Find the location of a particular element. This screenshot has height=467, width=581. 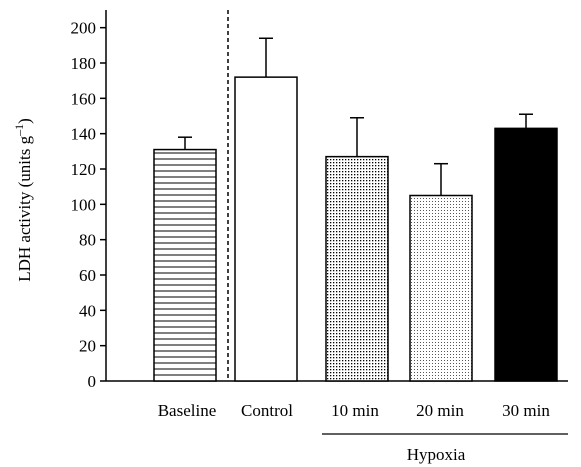

y-axis-title: LDH activity (units g–1) is located at coordinates (23, 200).